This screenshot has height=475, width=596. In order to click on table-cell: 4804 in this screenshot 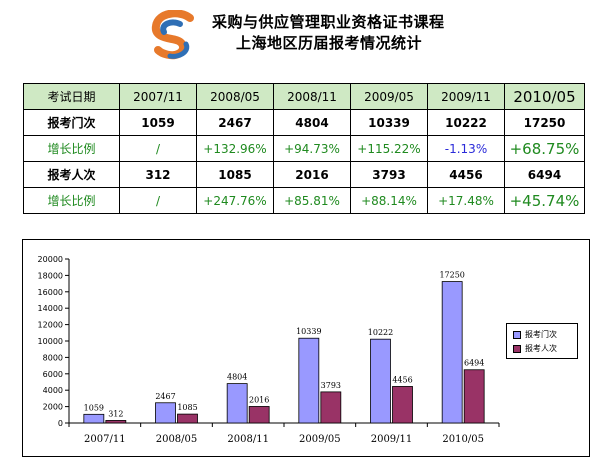, I will do `click(312, 122)`.